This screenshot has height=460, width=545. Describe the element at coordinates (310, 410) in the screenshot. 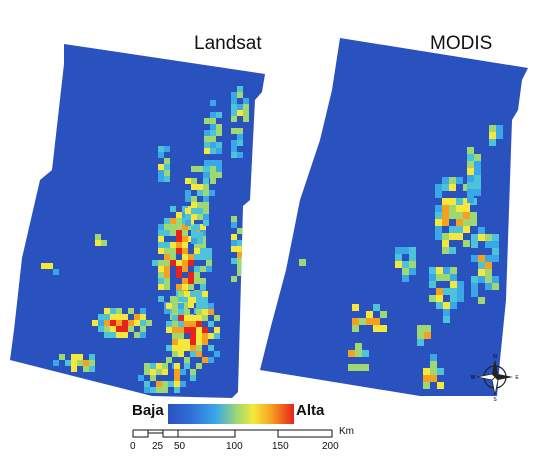

I see `legend-high-label: Alta` at that location.